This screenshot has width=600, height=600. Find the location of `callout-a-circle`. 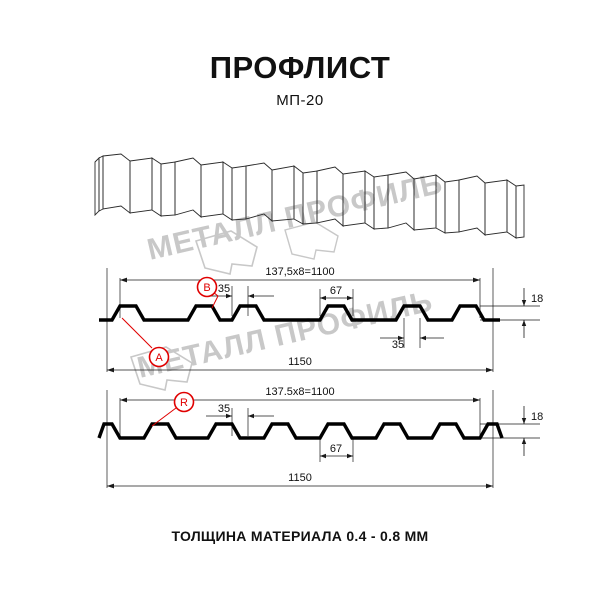

callout-a-circle is located at coordinates (159, 357).